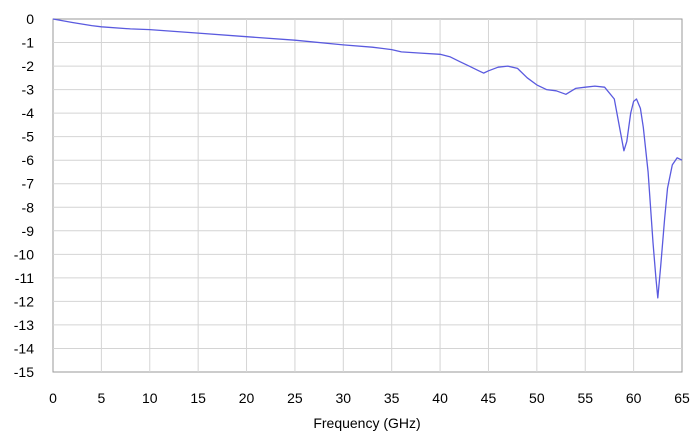 The height and width of the screenshot is (433, 692). I want to click on y-tick-labels: 0 -1 -2 -3 -4 -5 -6 -7 -8 -9 -10 -11 -12 -13 -14 -15, so click(24, 195).